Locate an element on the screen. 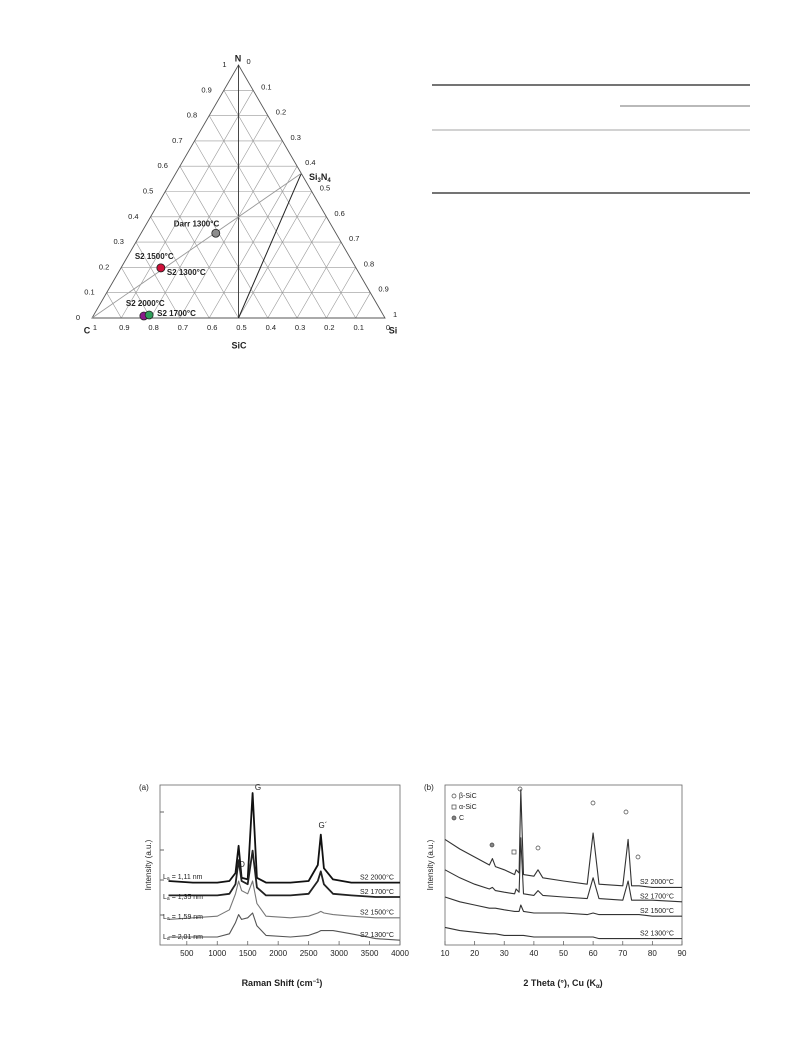 This screenshot has height=1043, width=791. label-part: 2 Theta (°), Cu (K is located at coordinates (559, 983).